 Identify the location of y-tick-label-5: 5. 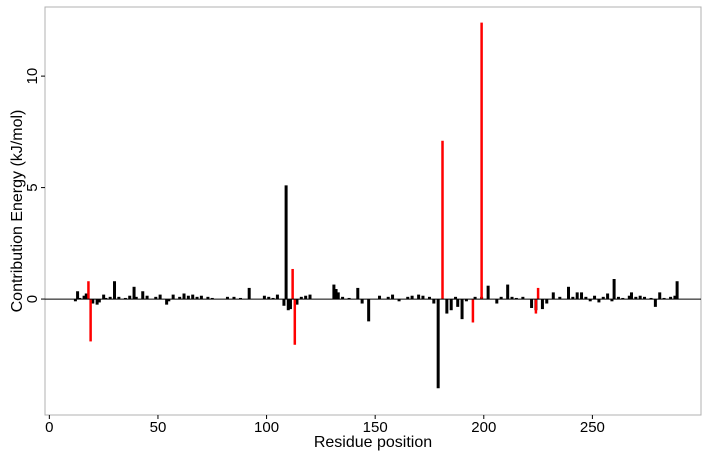
(32, 187).